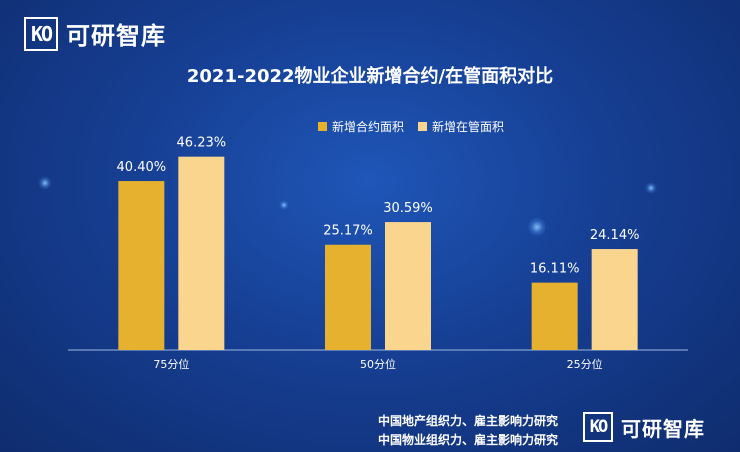 This screenshot has width=740, height=452. I want to click on x-tick-label-2: 50分位, so click(378, 364).